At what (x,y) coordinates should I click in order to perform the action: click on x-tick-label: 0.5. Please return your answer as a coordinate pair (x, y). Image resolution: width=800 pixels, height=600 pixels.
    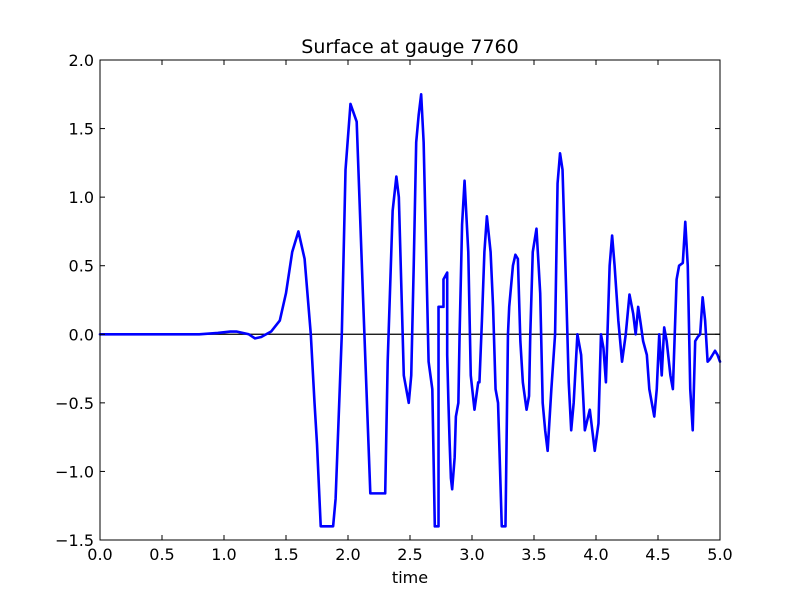
    Looking at the image, I should click on (161, 554).